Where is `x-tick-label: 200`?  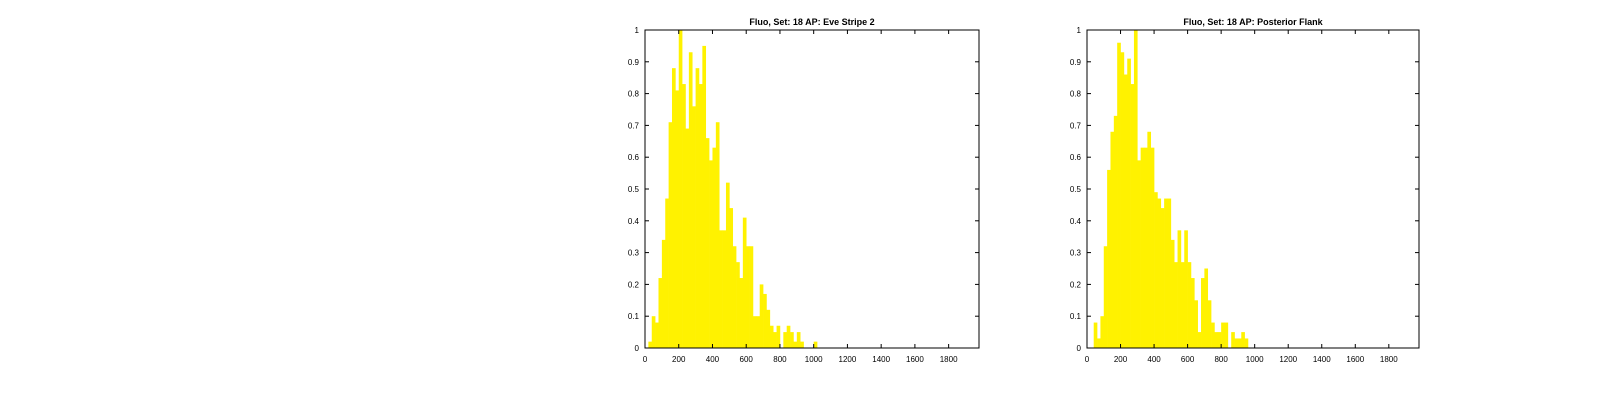
x-tick-label: 200 is located at coordinates (679, 359).